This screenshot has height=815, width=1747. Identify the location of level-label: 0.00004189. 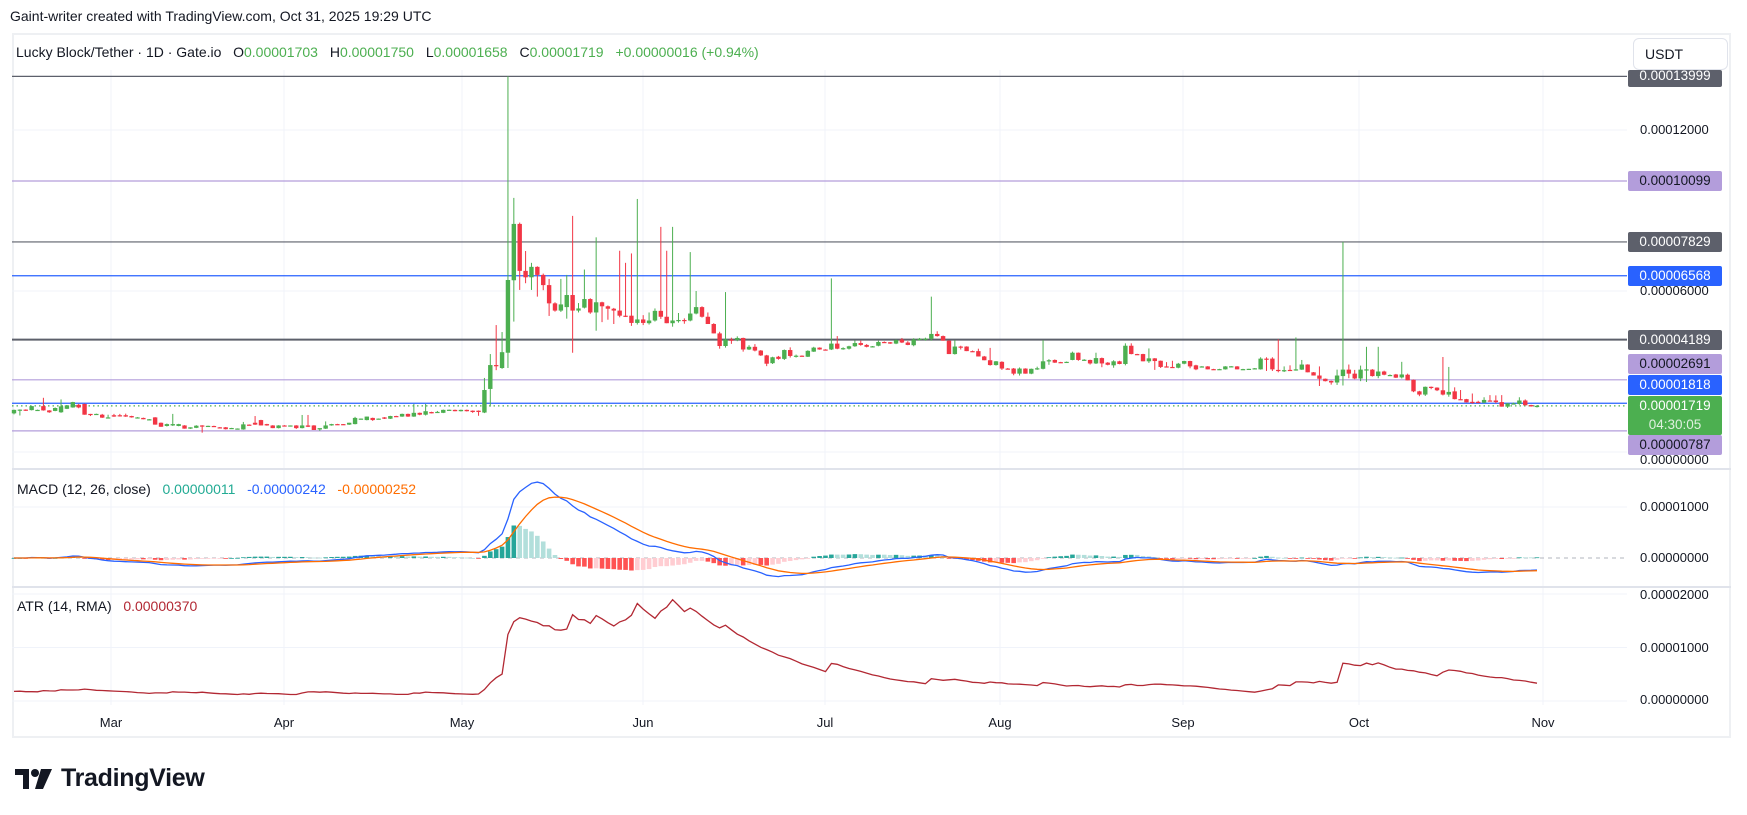
(1675, 340).